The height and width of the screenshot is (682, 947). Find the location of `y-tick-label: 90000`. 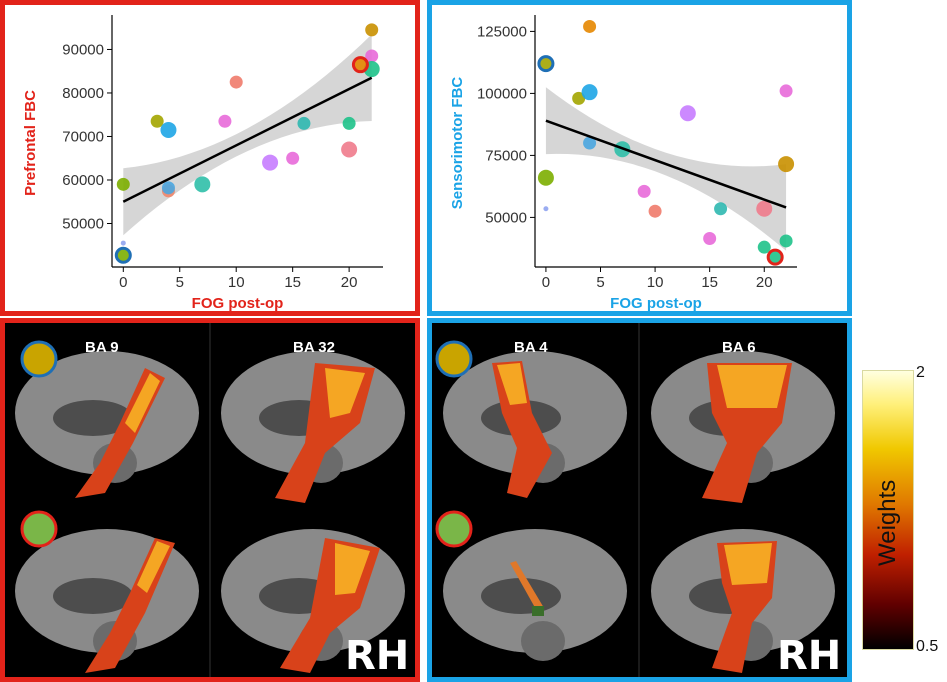

y-tick-label: 90000 is located at coordinates (83, 49).